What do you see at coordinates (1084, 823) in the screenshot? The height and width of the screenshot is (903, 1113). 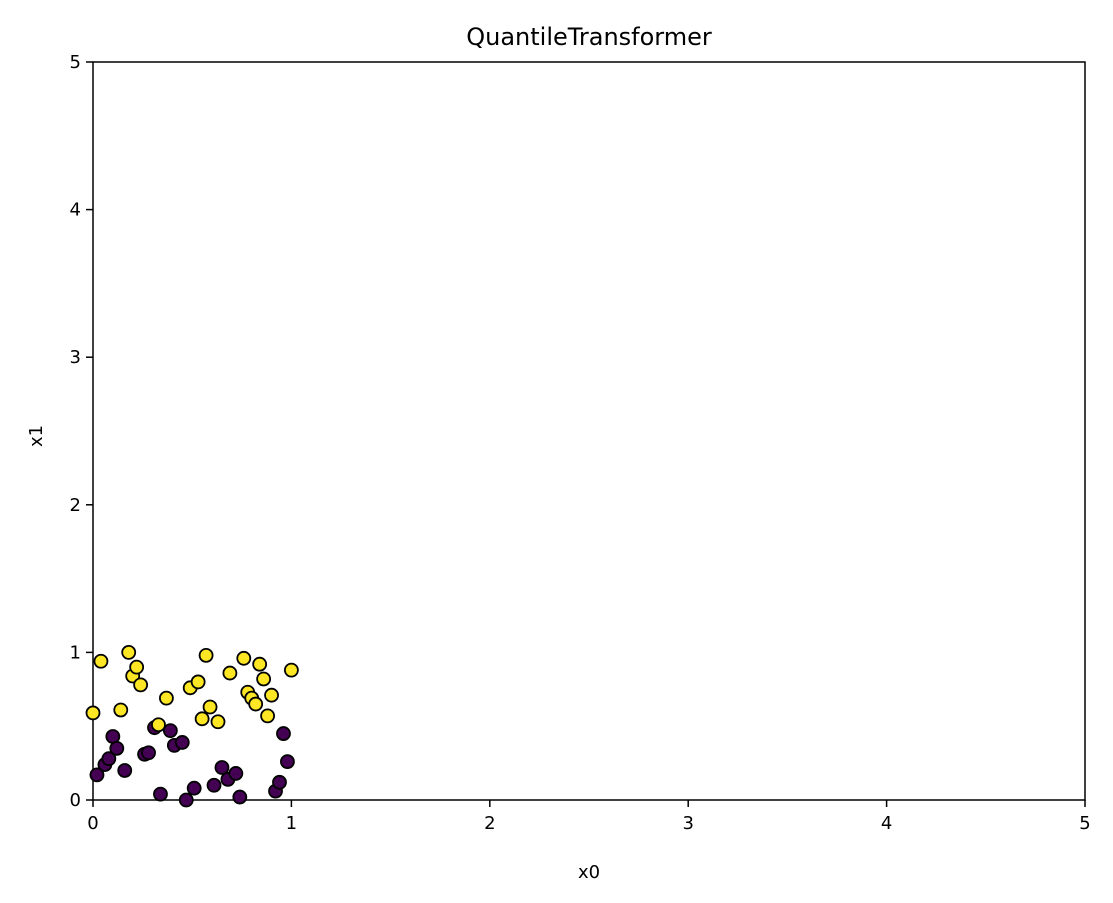 I see `x-tick-label: 5` at bounding box center [1084, 823].